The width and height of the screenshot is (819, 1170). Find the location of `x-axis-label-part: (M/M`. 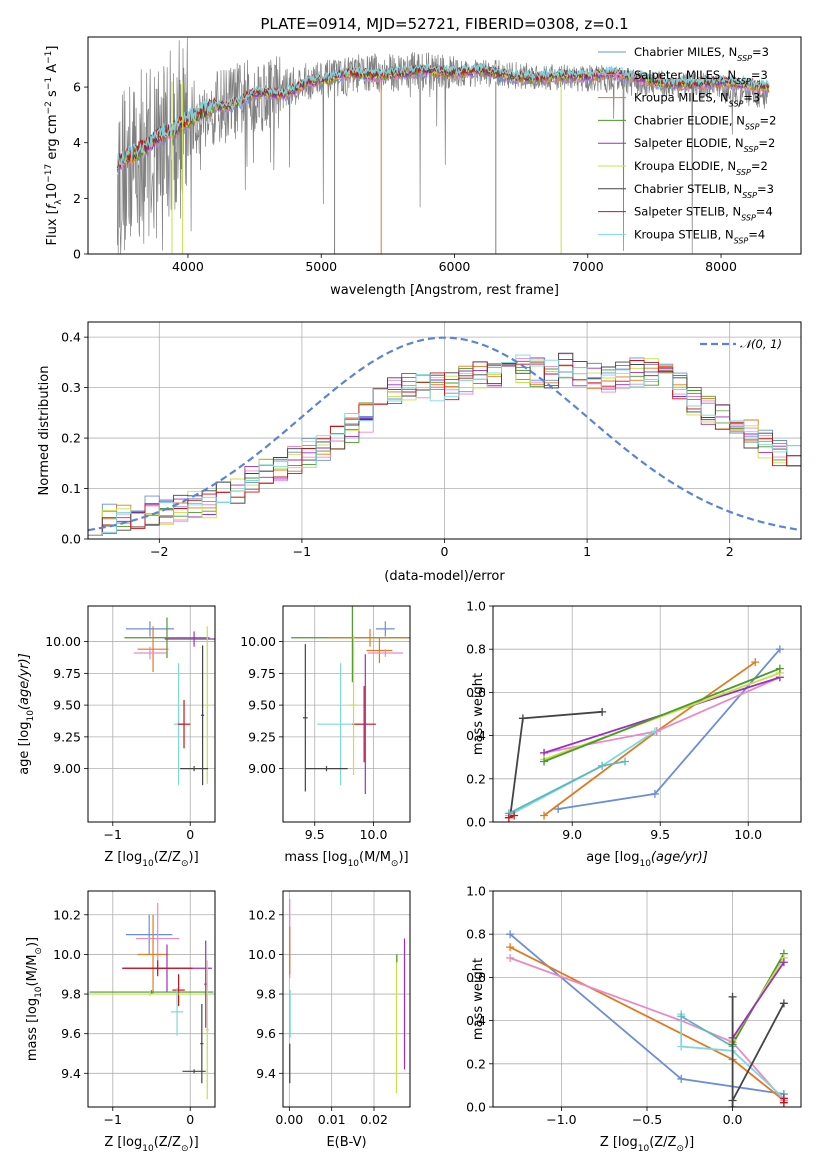

x-axis-label-part: (M/M is located at coordinates (375, 857).